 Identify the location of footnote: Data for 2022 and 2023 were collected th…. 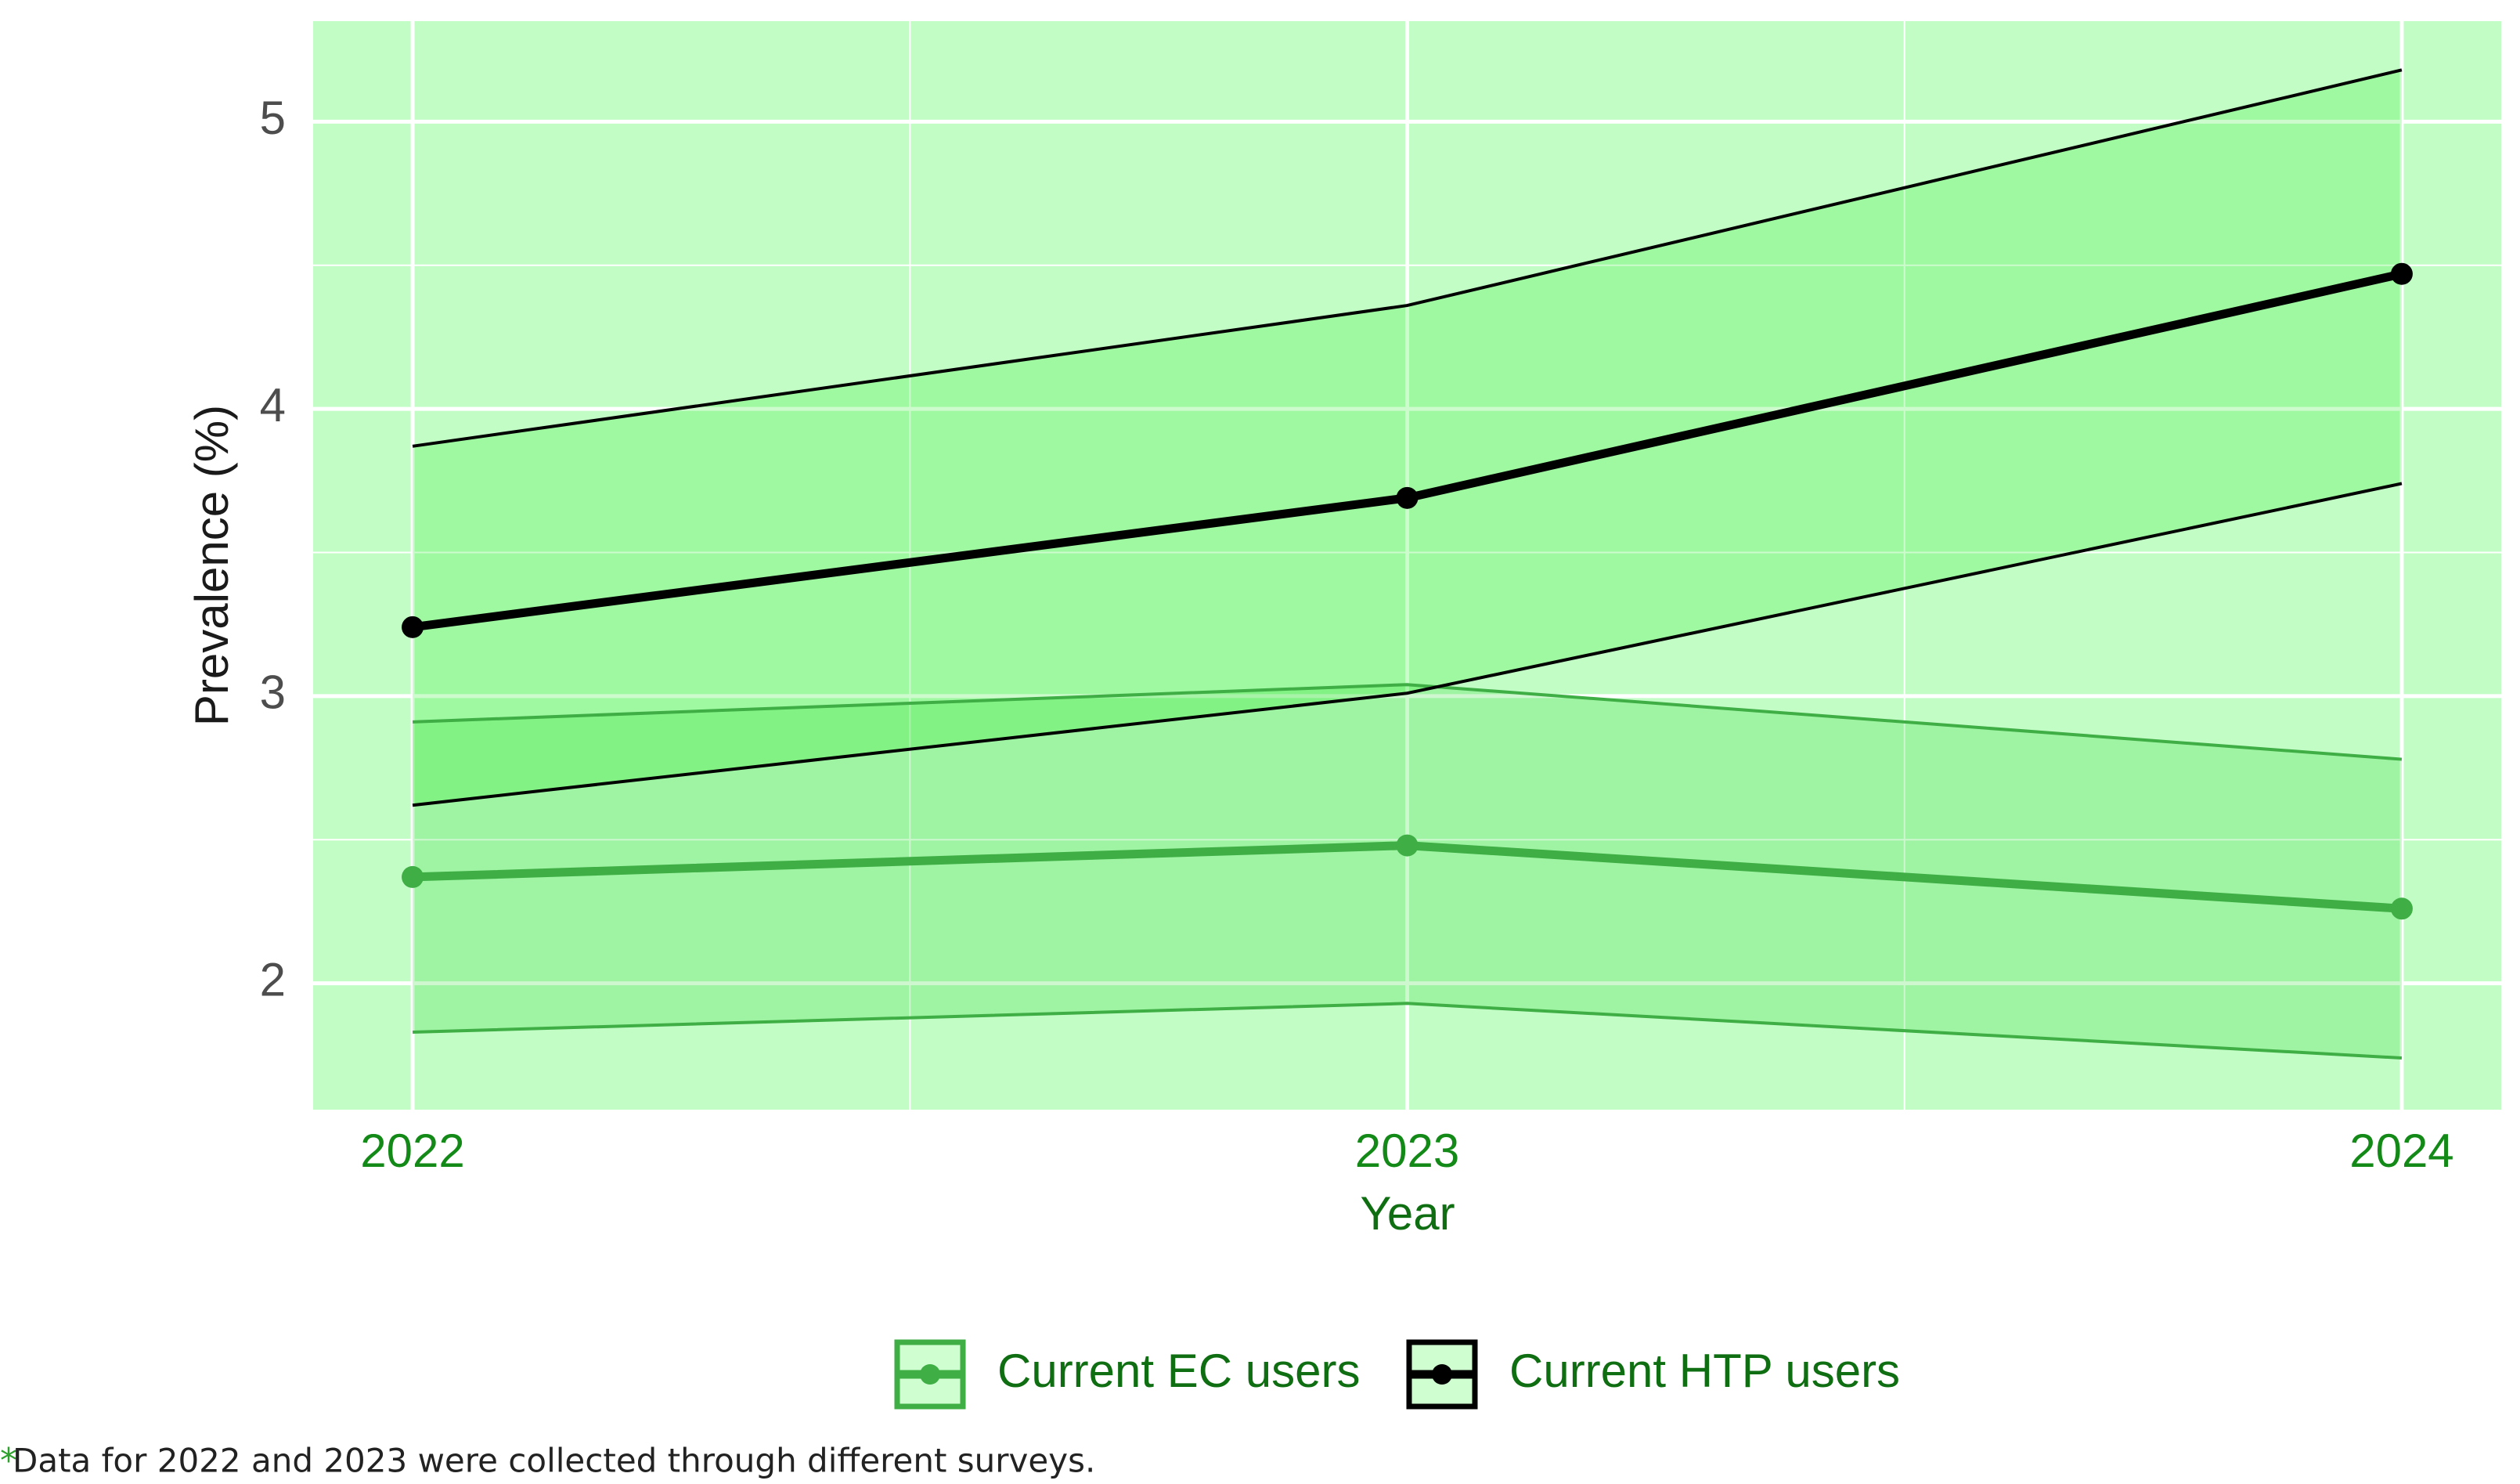
(554, 1461).